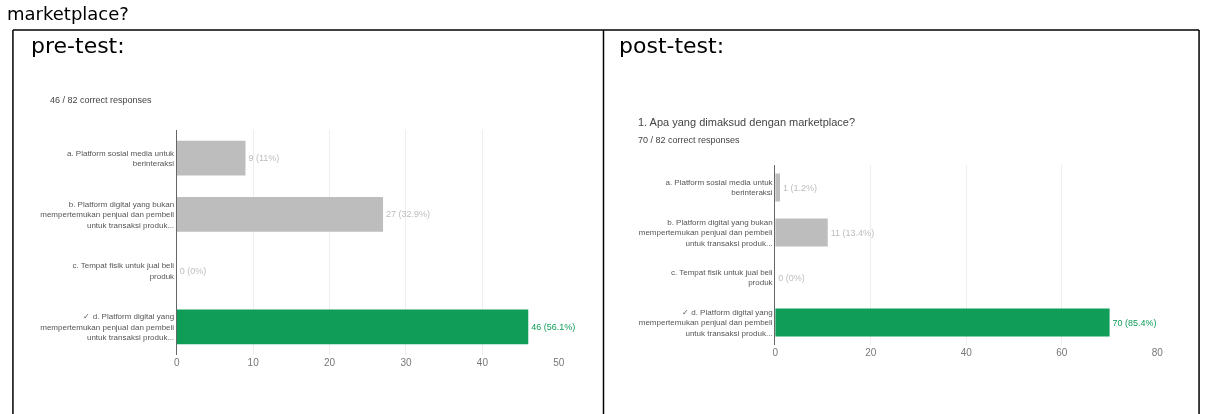 Image resolution: width=1211 pixels, height=414 pixels. What do you see at coordinates (800, 187) in the screenshot?
I see `data-label: 1 (1.2%)` at bounding box center [800, 187].